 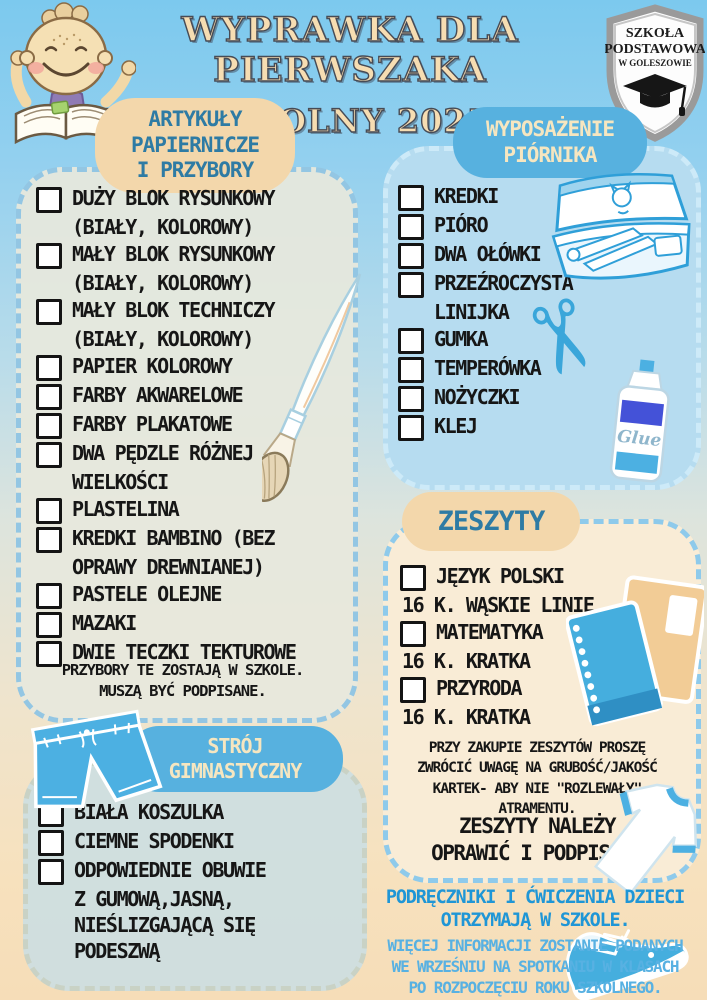 What do you see at coordinates (350, 49) in the screenshot?
I see `title-line-1: WYPRAWKA DLA PIERWSZAKA` at bounding box center [350, 49].